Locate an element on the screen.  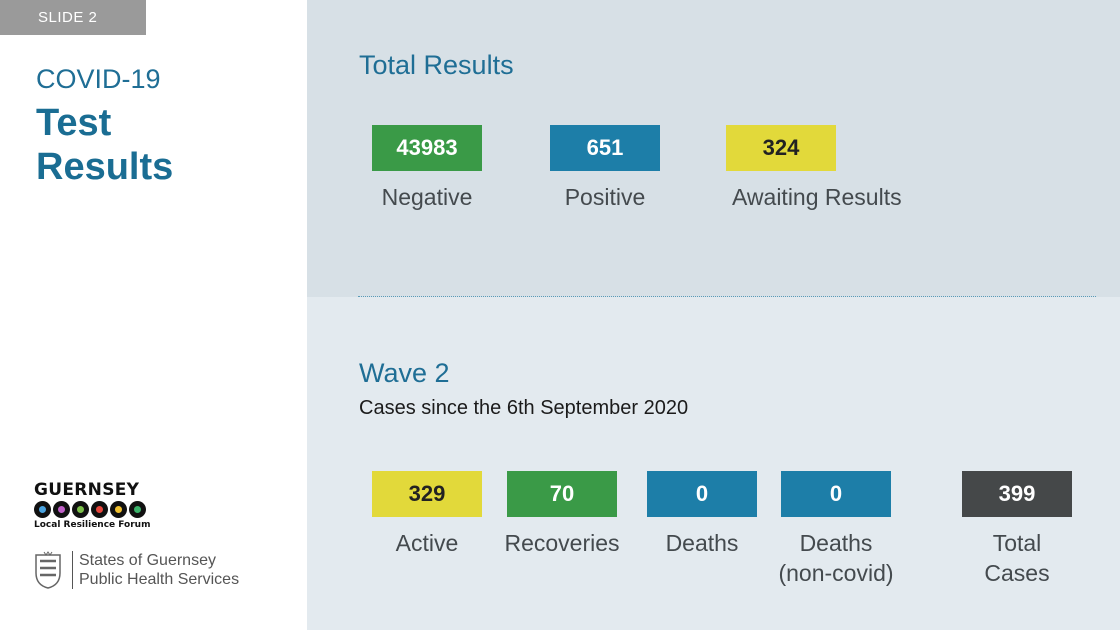
guernsey-crest-icon is located at coordinates (48, 570).